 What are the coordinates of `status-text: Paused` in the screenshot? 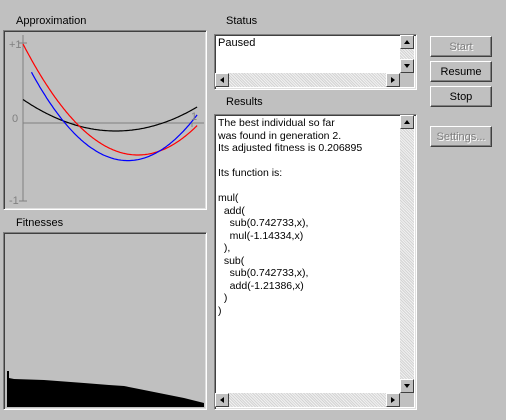 It's located at (237, 43).